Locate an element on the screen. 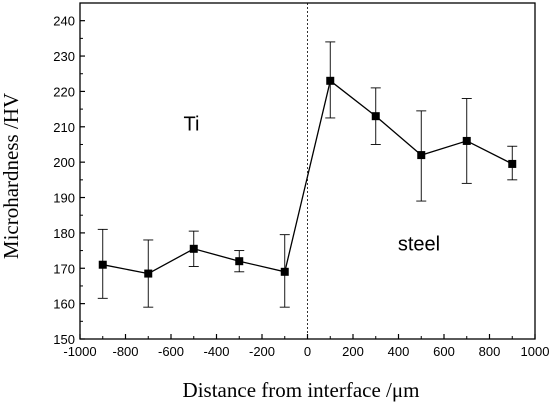  y-tick-label: 190 is located at coordinates (64, 198).